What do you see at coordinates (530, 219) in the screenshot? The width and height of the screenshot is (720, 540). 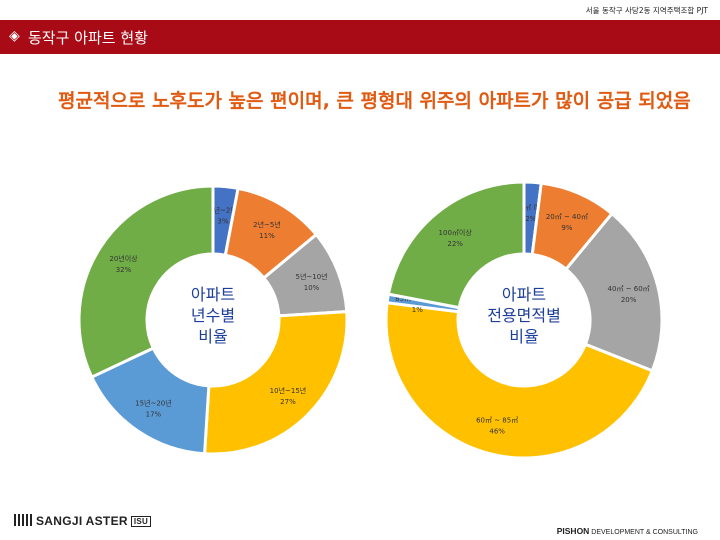 I see `donut-2-value-label-1: 2%` at bounding box center [530, 219].